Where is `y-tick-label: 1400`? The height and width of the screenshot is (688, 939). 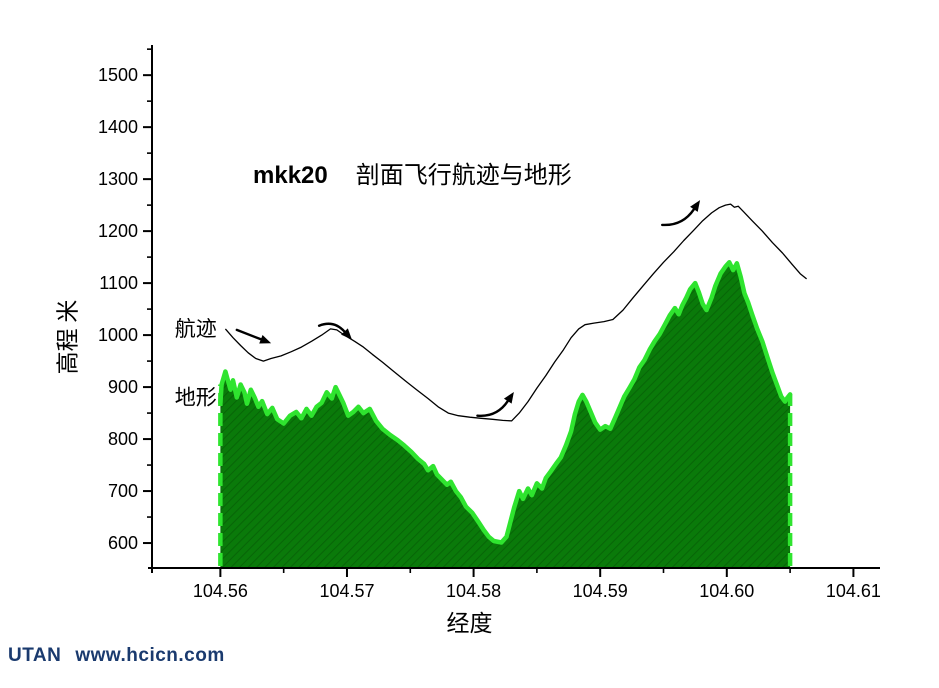 y-tick-label: 1400 is located at coordinates (118, 127).